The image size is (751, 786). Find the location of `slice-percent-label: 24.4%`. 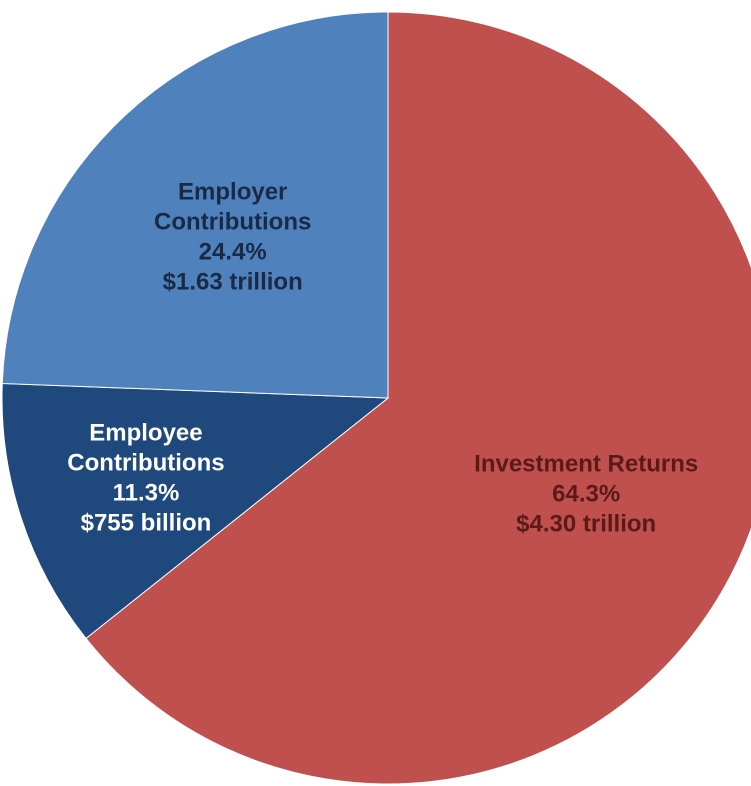

slice-percent-label: 24.4% is located at coordinates (233, 252).